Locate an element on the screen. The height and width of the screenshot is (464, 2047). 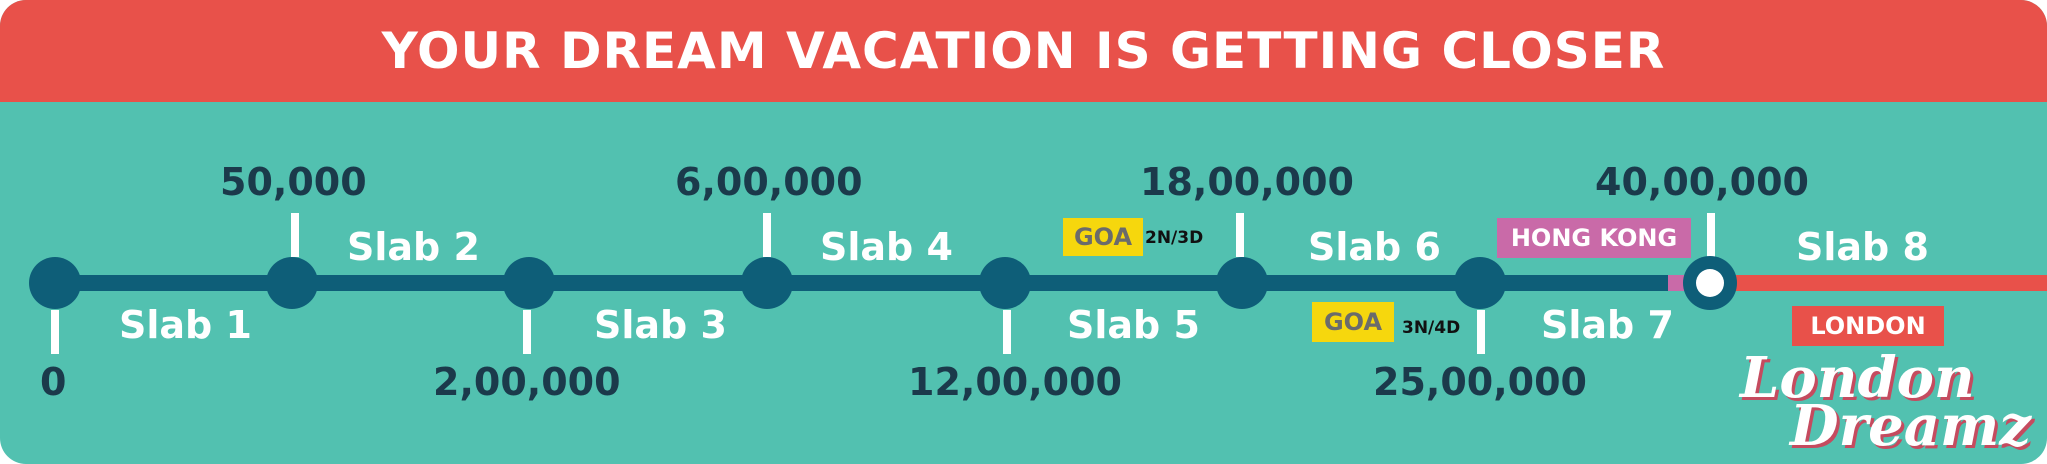
slab-8-label: Slab 8 is located at coordinates (1862, 247).